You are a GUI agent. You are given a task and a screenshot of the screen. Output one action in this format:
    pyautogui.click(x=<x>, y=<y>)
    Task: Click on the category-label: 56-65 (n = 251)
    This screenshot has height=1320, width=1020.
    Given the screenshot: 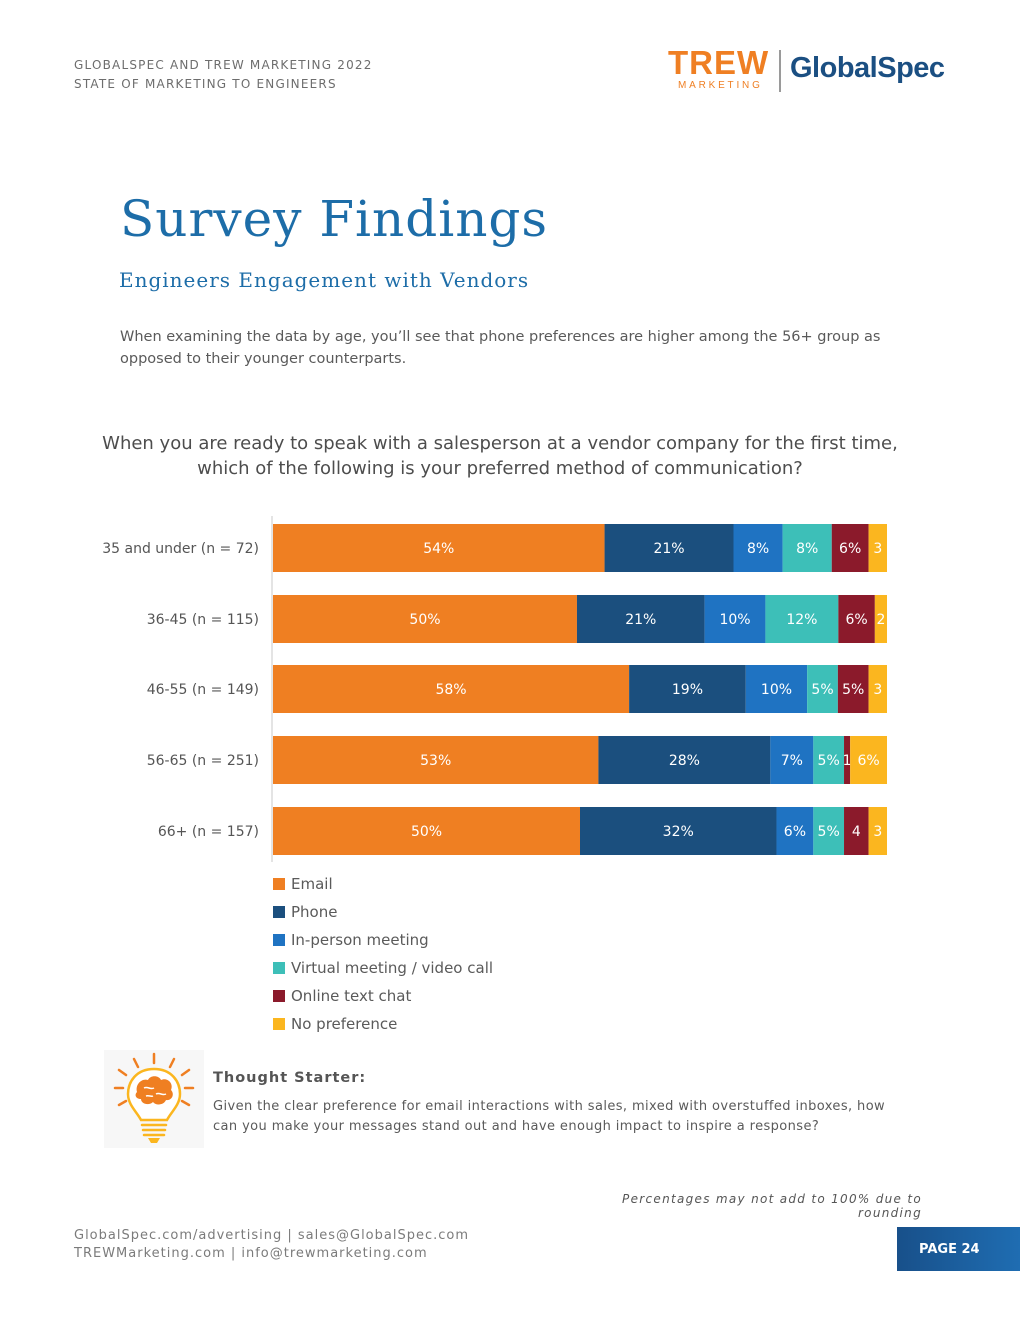 What is the action you would take?
    pyautogui.click(x=203, y=761)
    